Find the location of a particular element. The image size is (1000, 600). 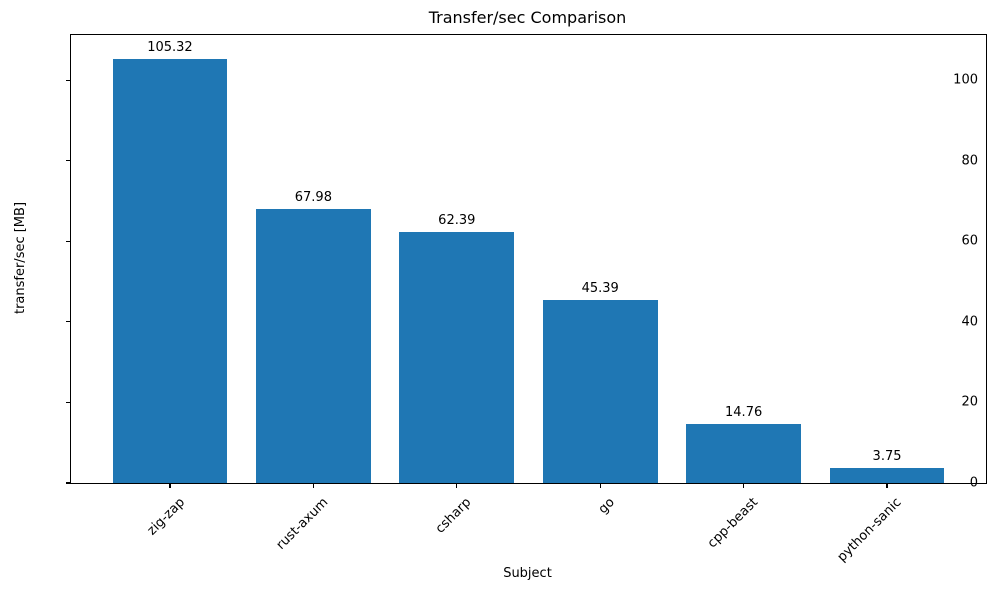

bar-cpp-beast is located at coordinates (743, 453).